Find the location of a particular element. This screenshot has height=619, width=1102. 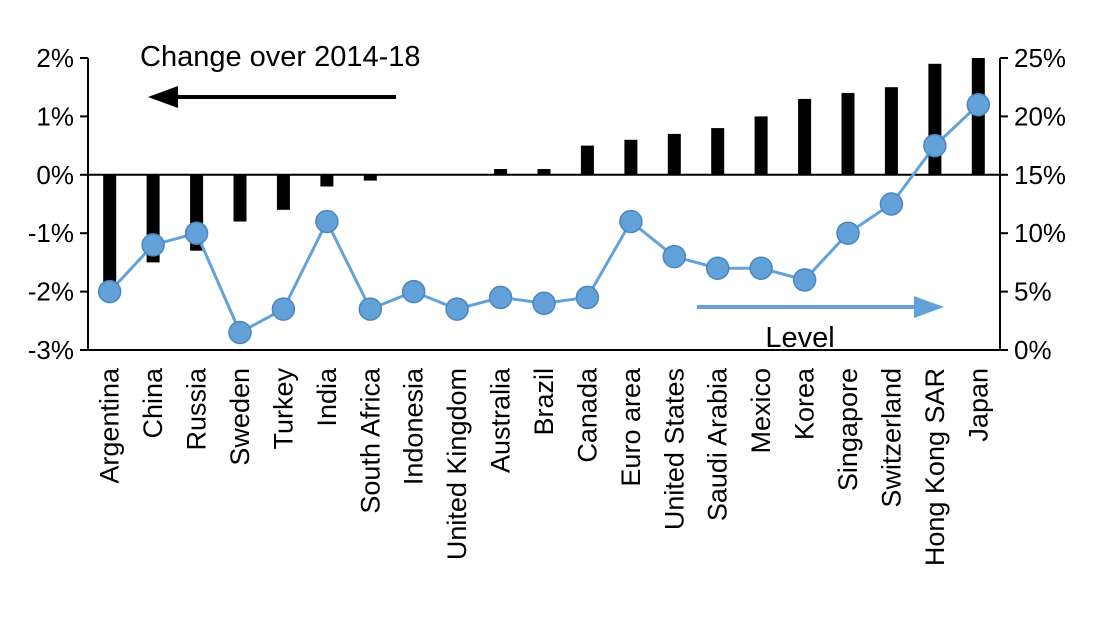

bar-india is located at coordinates (327, 180).